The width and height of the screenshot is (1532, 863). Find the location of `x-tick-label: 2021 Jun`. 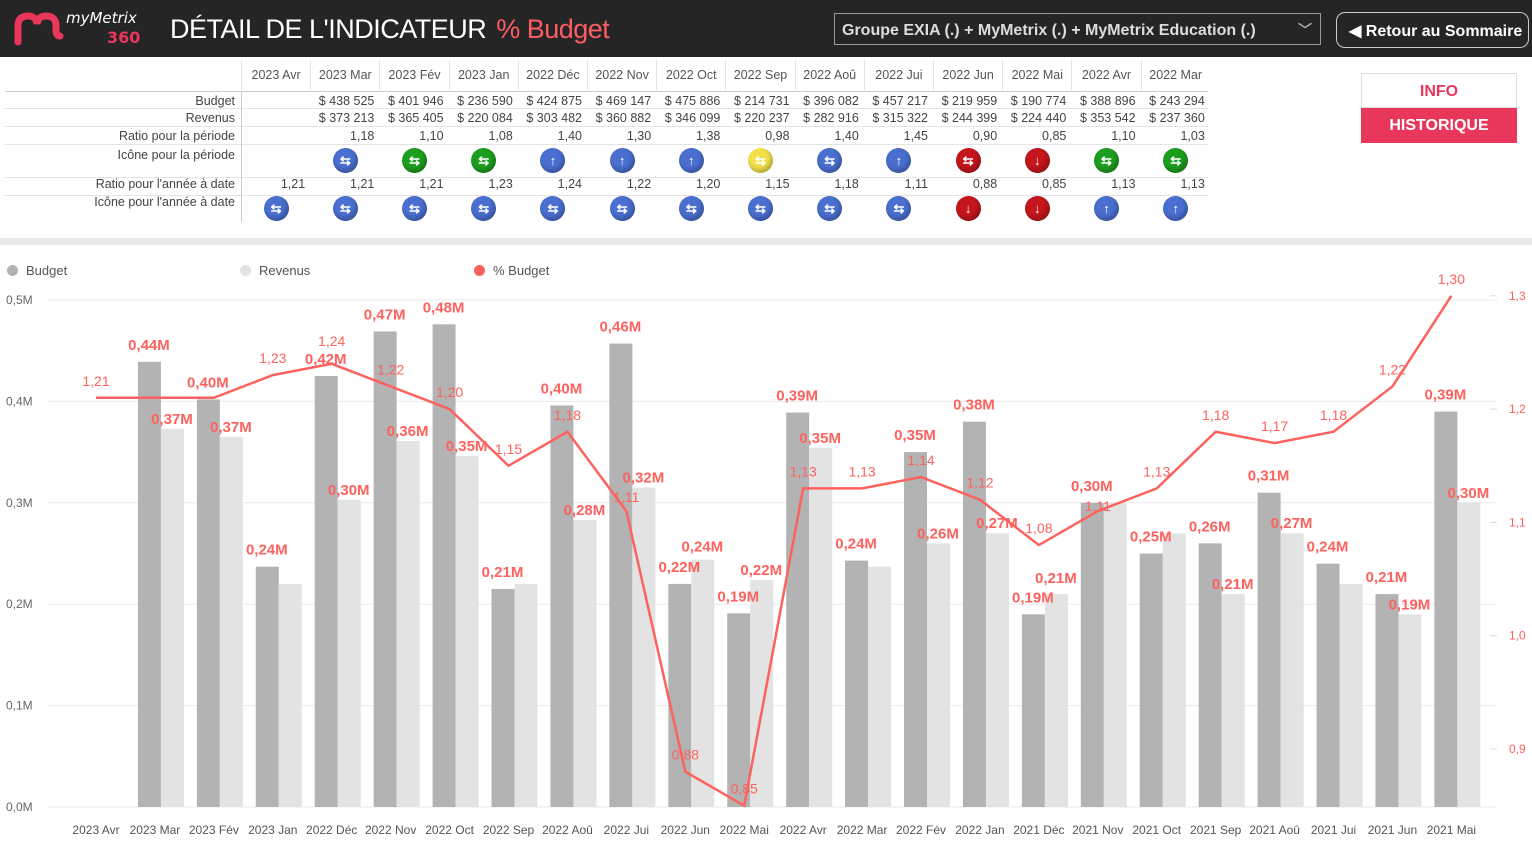

x-tick-label: 2021 Jun is located at coordinates (1392, 830).